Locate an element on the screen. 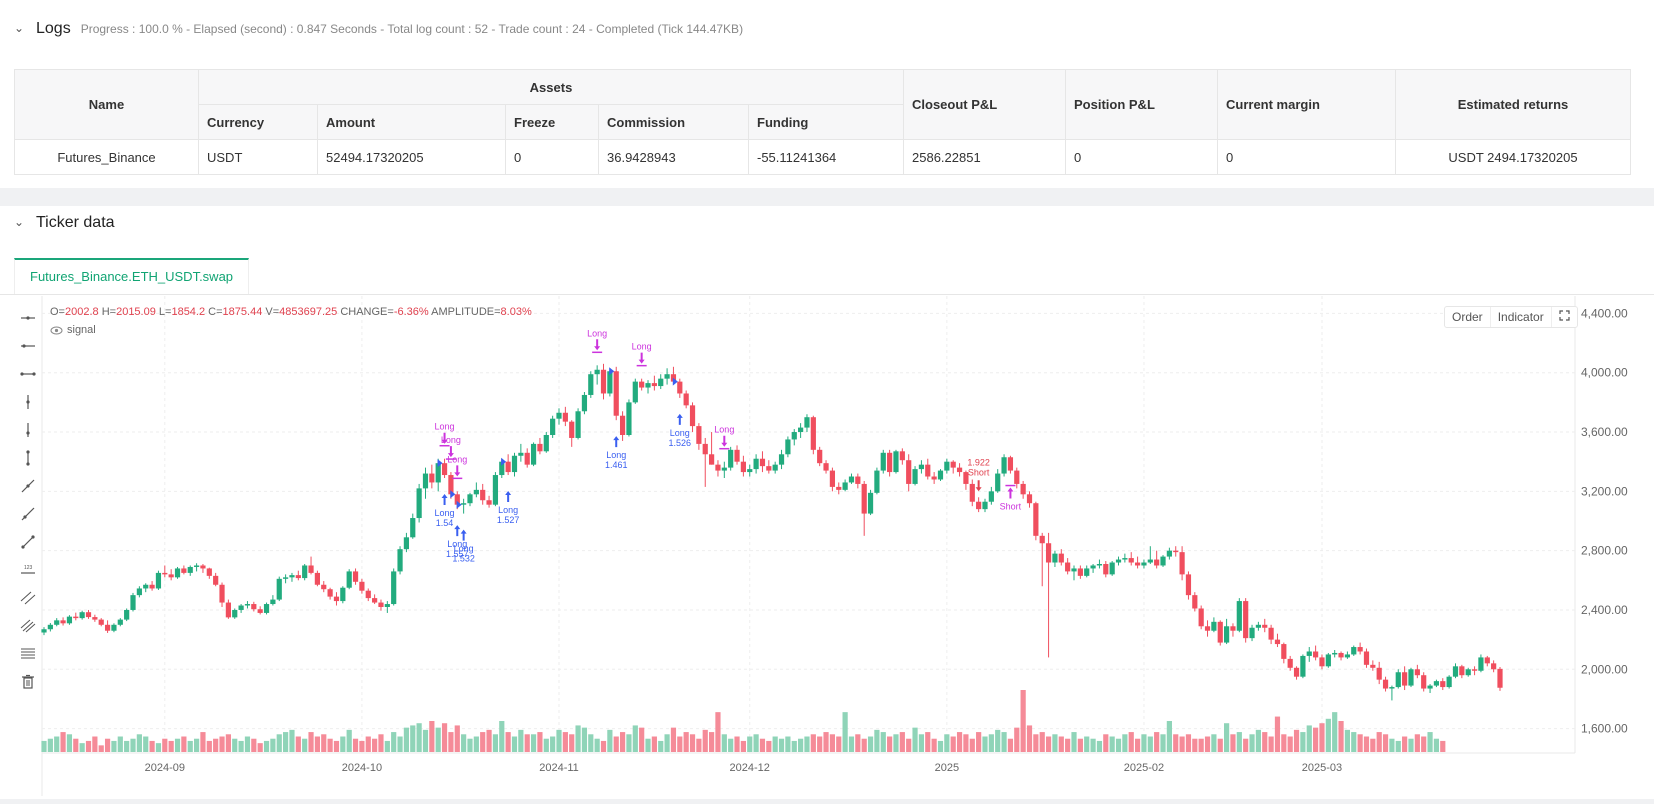  trash-icon is located at coordinates (28, 682).